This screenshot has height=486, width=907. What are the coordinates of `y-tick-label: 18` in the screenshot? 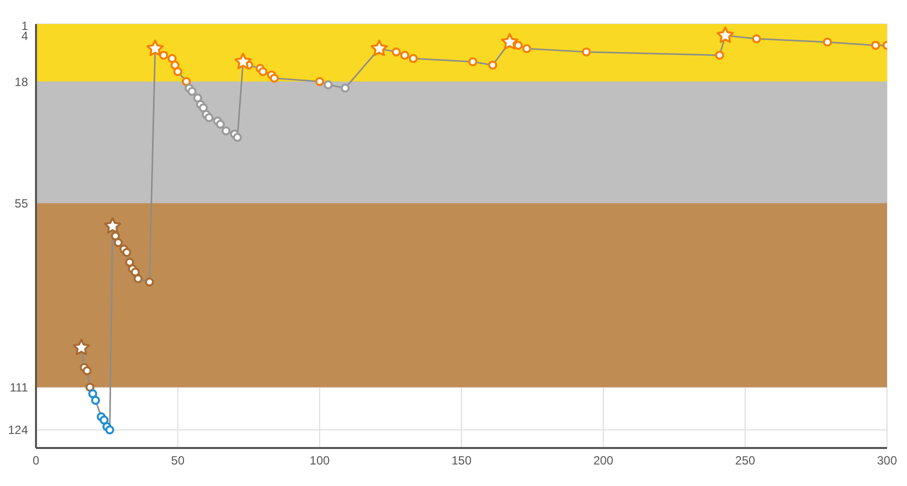 It's located at (21, 81).